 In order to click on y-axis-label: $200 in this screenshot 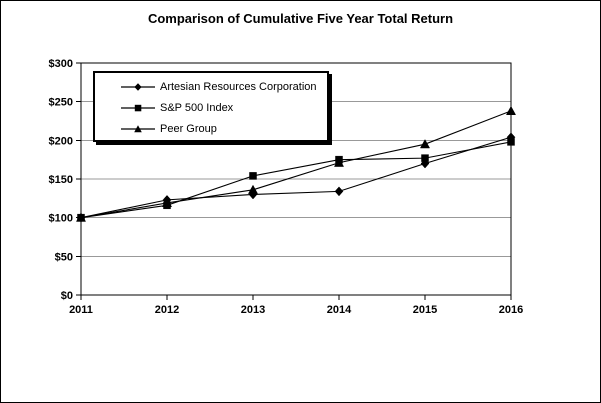, I will do `click(61, 141)`.